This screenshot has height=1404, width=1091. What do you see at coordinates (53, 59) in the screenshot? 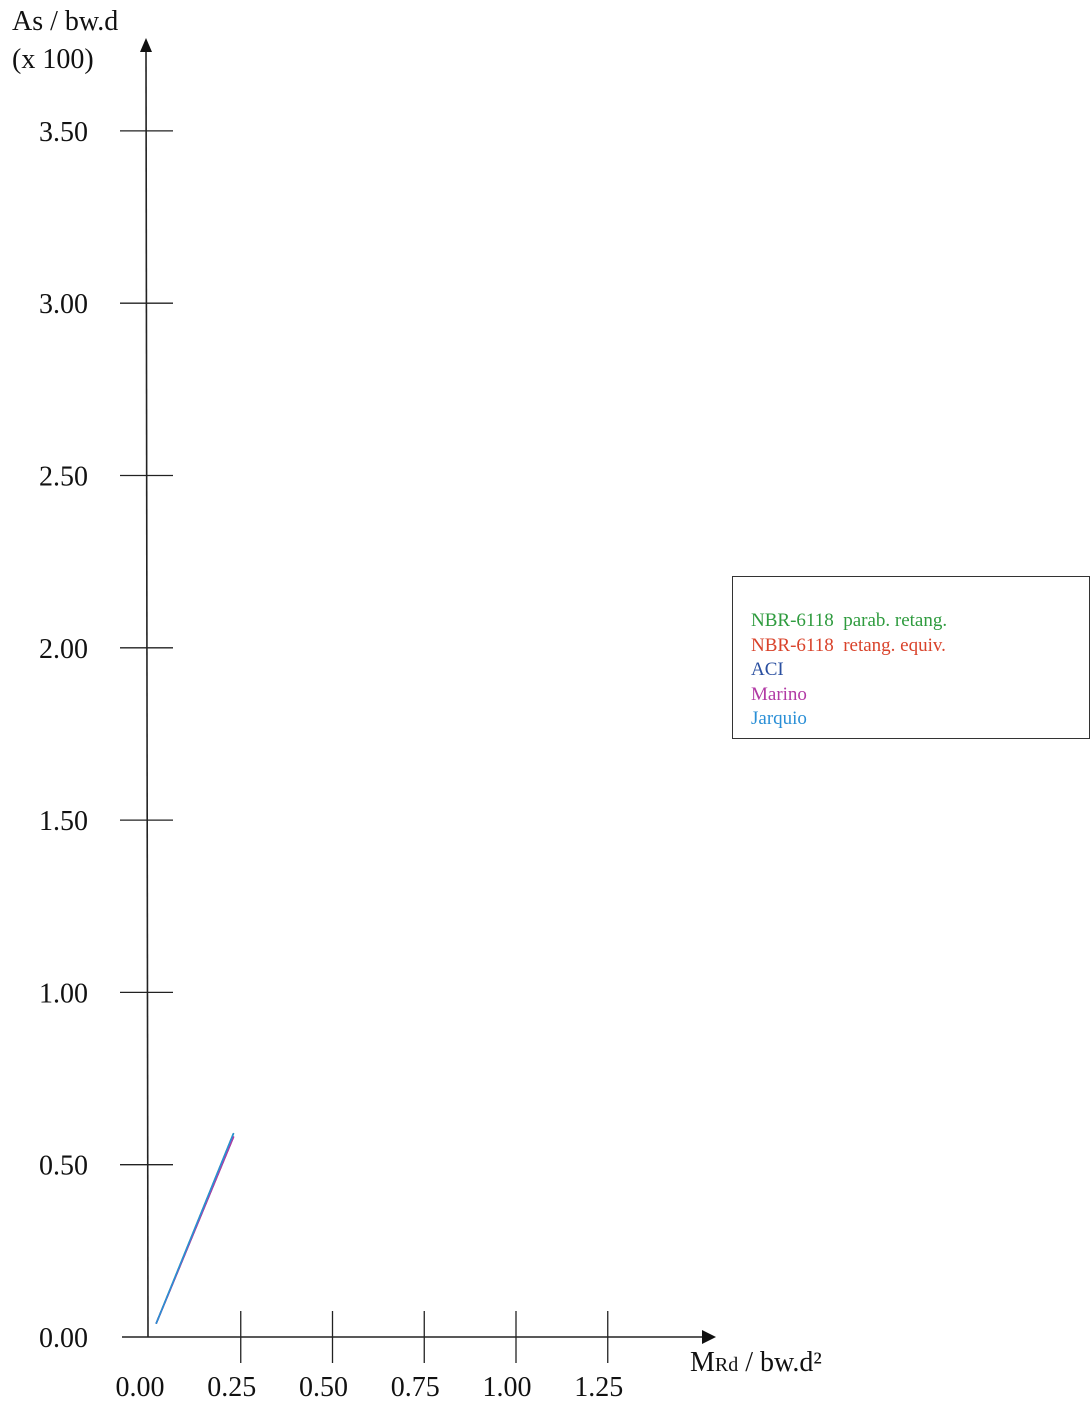
I see `y-axis-title-line2: (x 100)` at bounding box center [53, 59].